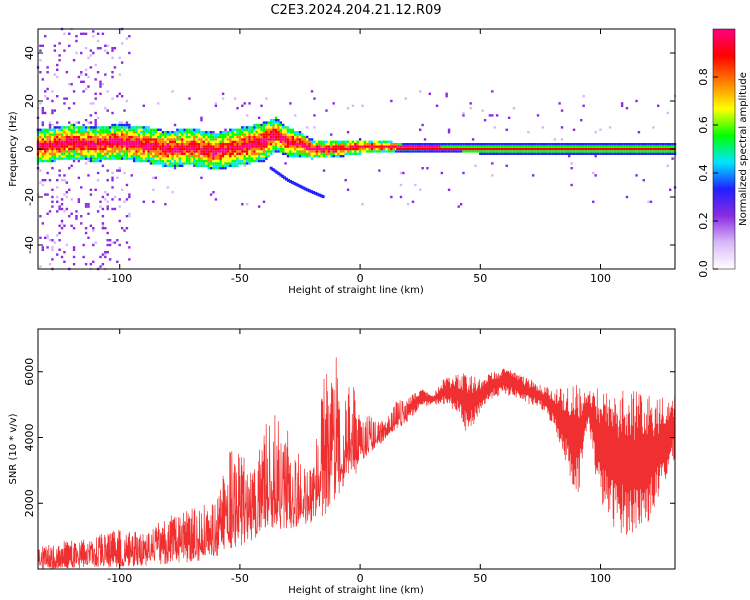  What do you see at coordinates (29, 437) in the screenshot?
I see `y-tick-label: 4000` at bounding box center [29, 437].